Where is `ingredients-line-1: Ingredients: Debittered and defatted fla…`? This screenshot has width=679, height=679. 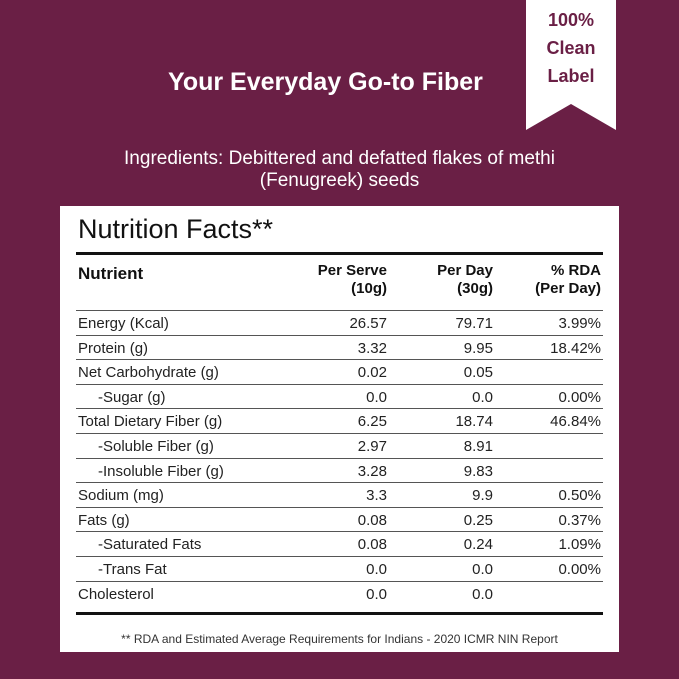 ingredients-line-1: Ingredients: Debittered and defatted fla… is located at coordinates (339, 158).